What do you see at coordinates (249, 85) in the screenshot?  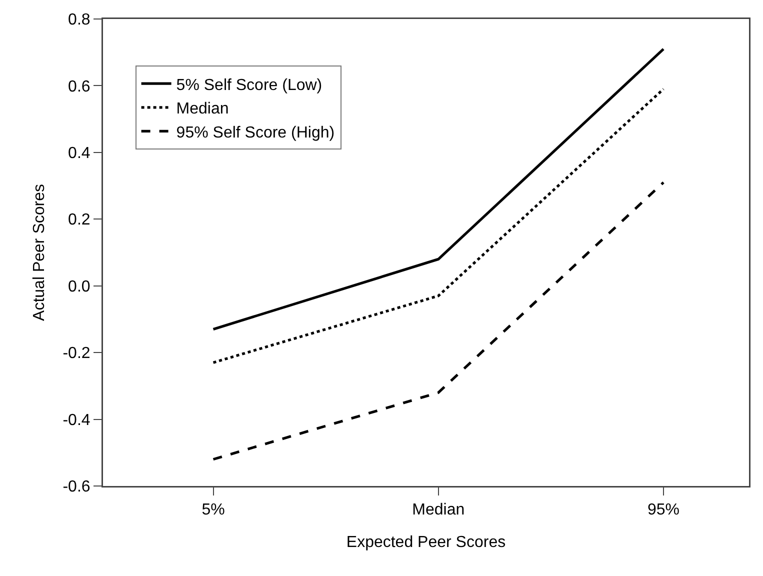 I see `legend-label: 5% Self Score (Low)` at bounding box center [249, 85].